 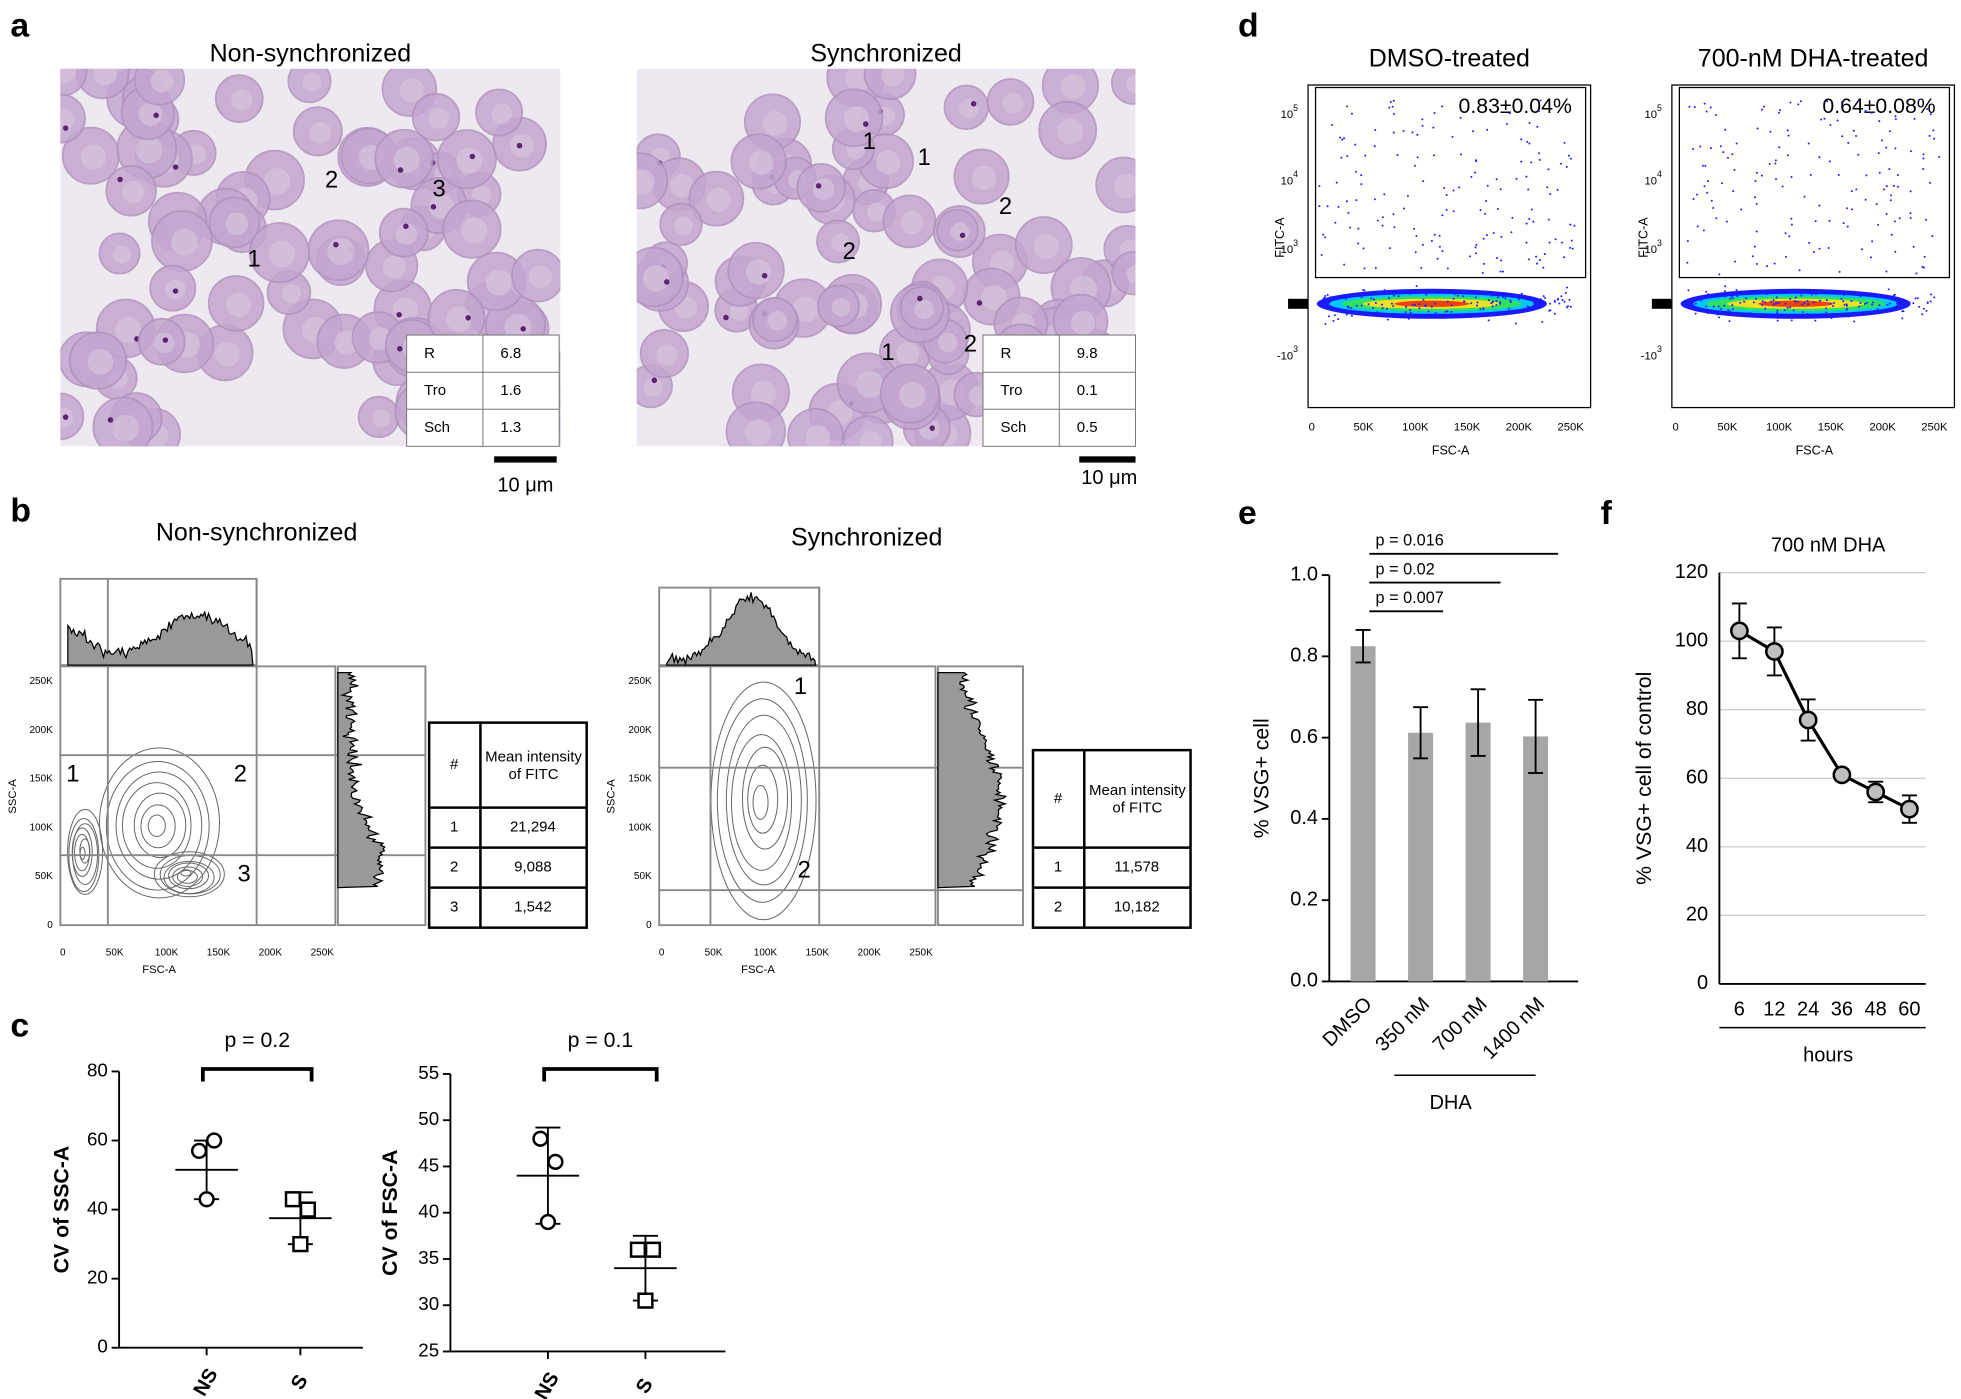 I want to click on y-tick-label: 120, so click(x=1691, y=572).